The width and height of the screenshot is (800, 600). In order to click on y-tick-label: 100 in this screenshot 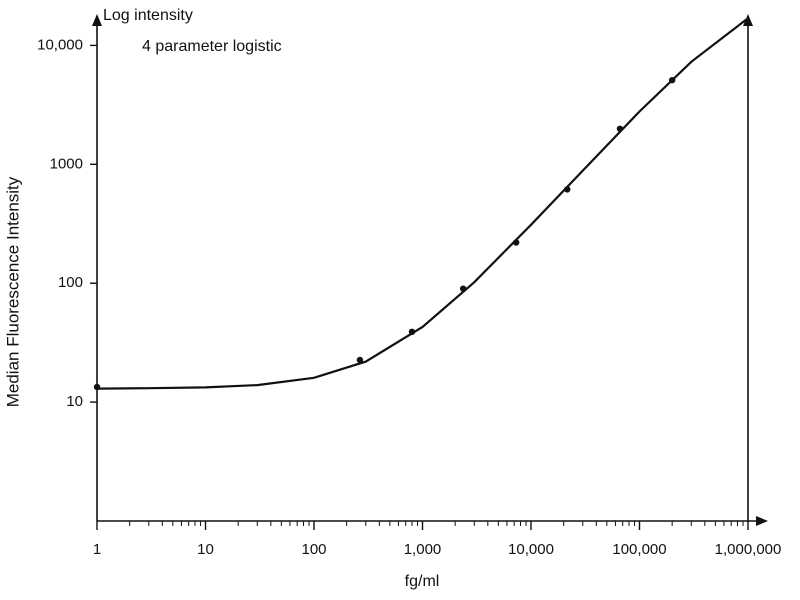, I will do `click(70, 282)`.